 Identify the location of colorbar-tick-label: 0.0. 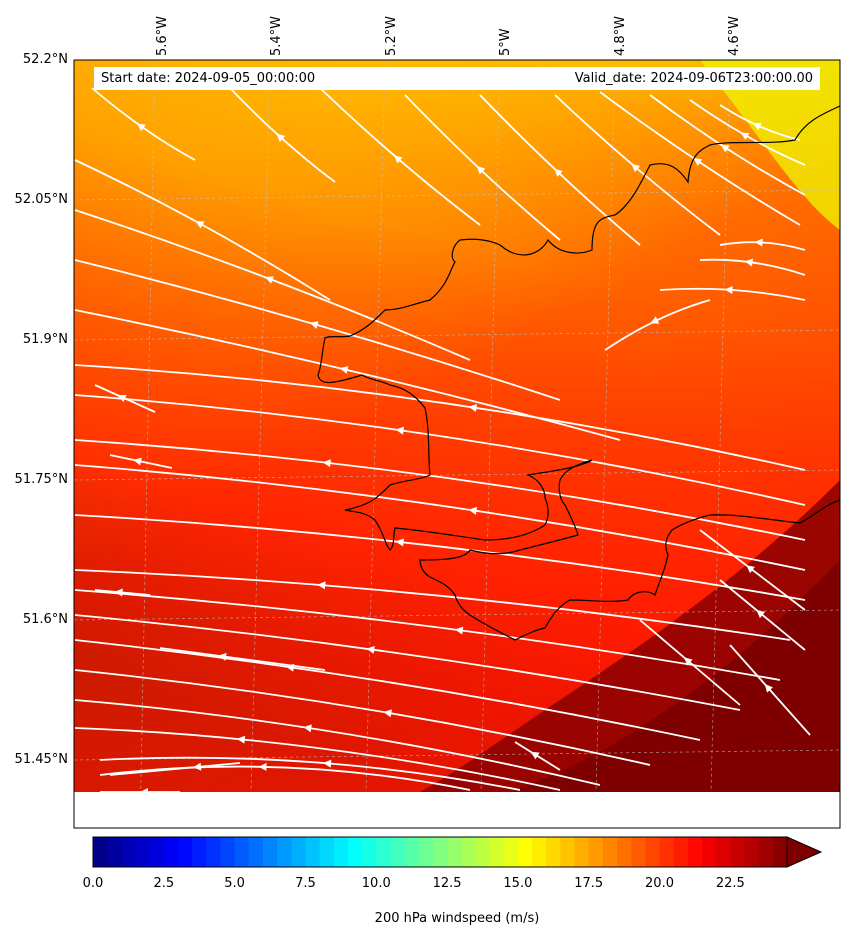
(93, 883).